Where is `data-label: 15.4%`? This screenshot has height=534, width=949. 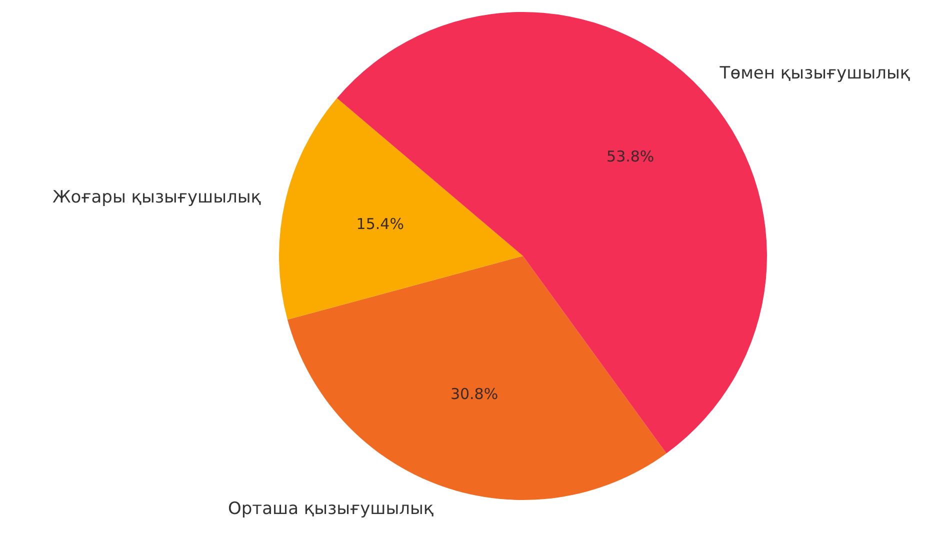 data-label: 15.4% is located at coordinates (380, 224).